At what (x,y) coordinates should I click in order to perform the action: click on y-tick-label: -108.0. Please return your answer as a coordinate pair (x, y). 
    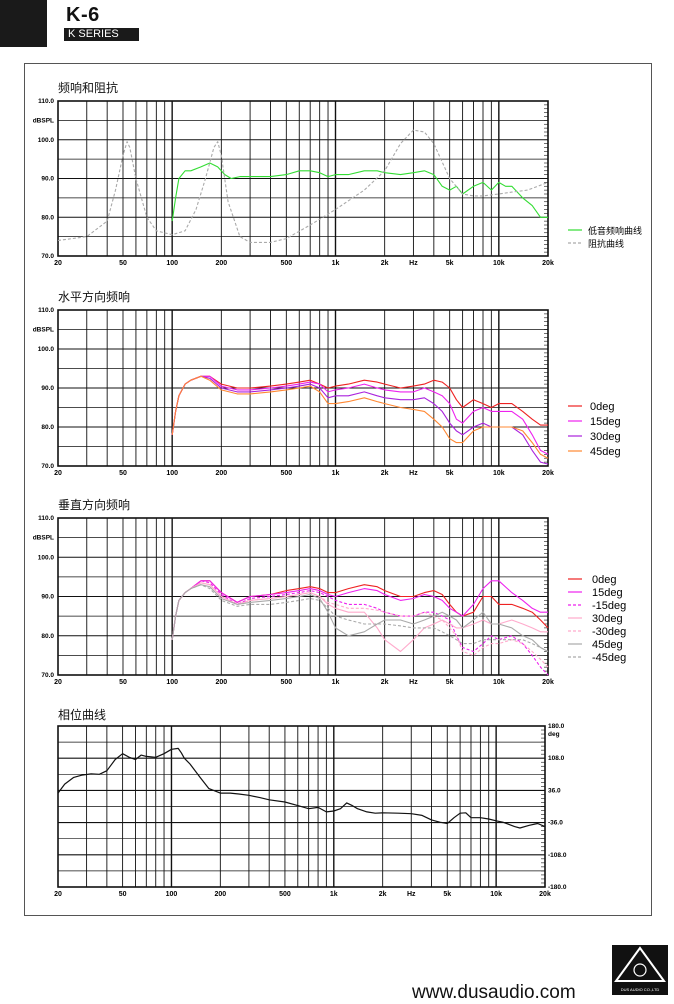
    Looking at the image, I should click on (557, 855).